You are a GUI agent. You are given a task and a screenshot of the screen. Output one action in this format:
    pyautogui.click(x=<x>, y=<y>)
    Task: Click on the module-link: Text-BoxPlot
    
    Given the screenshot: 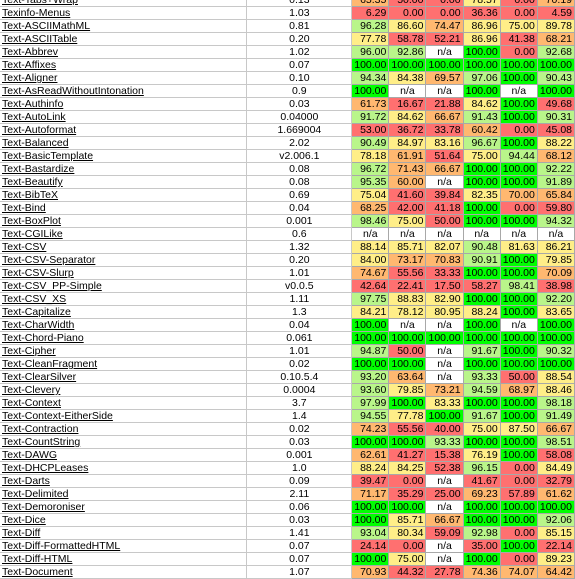 What is the action you would take?
    pyautogui.click(x=31, y=221)
    